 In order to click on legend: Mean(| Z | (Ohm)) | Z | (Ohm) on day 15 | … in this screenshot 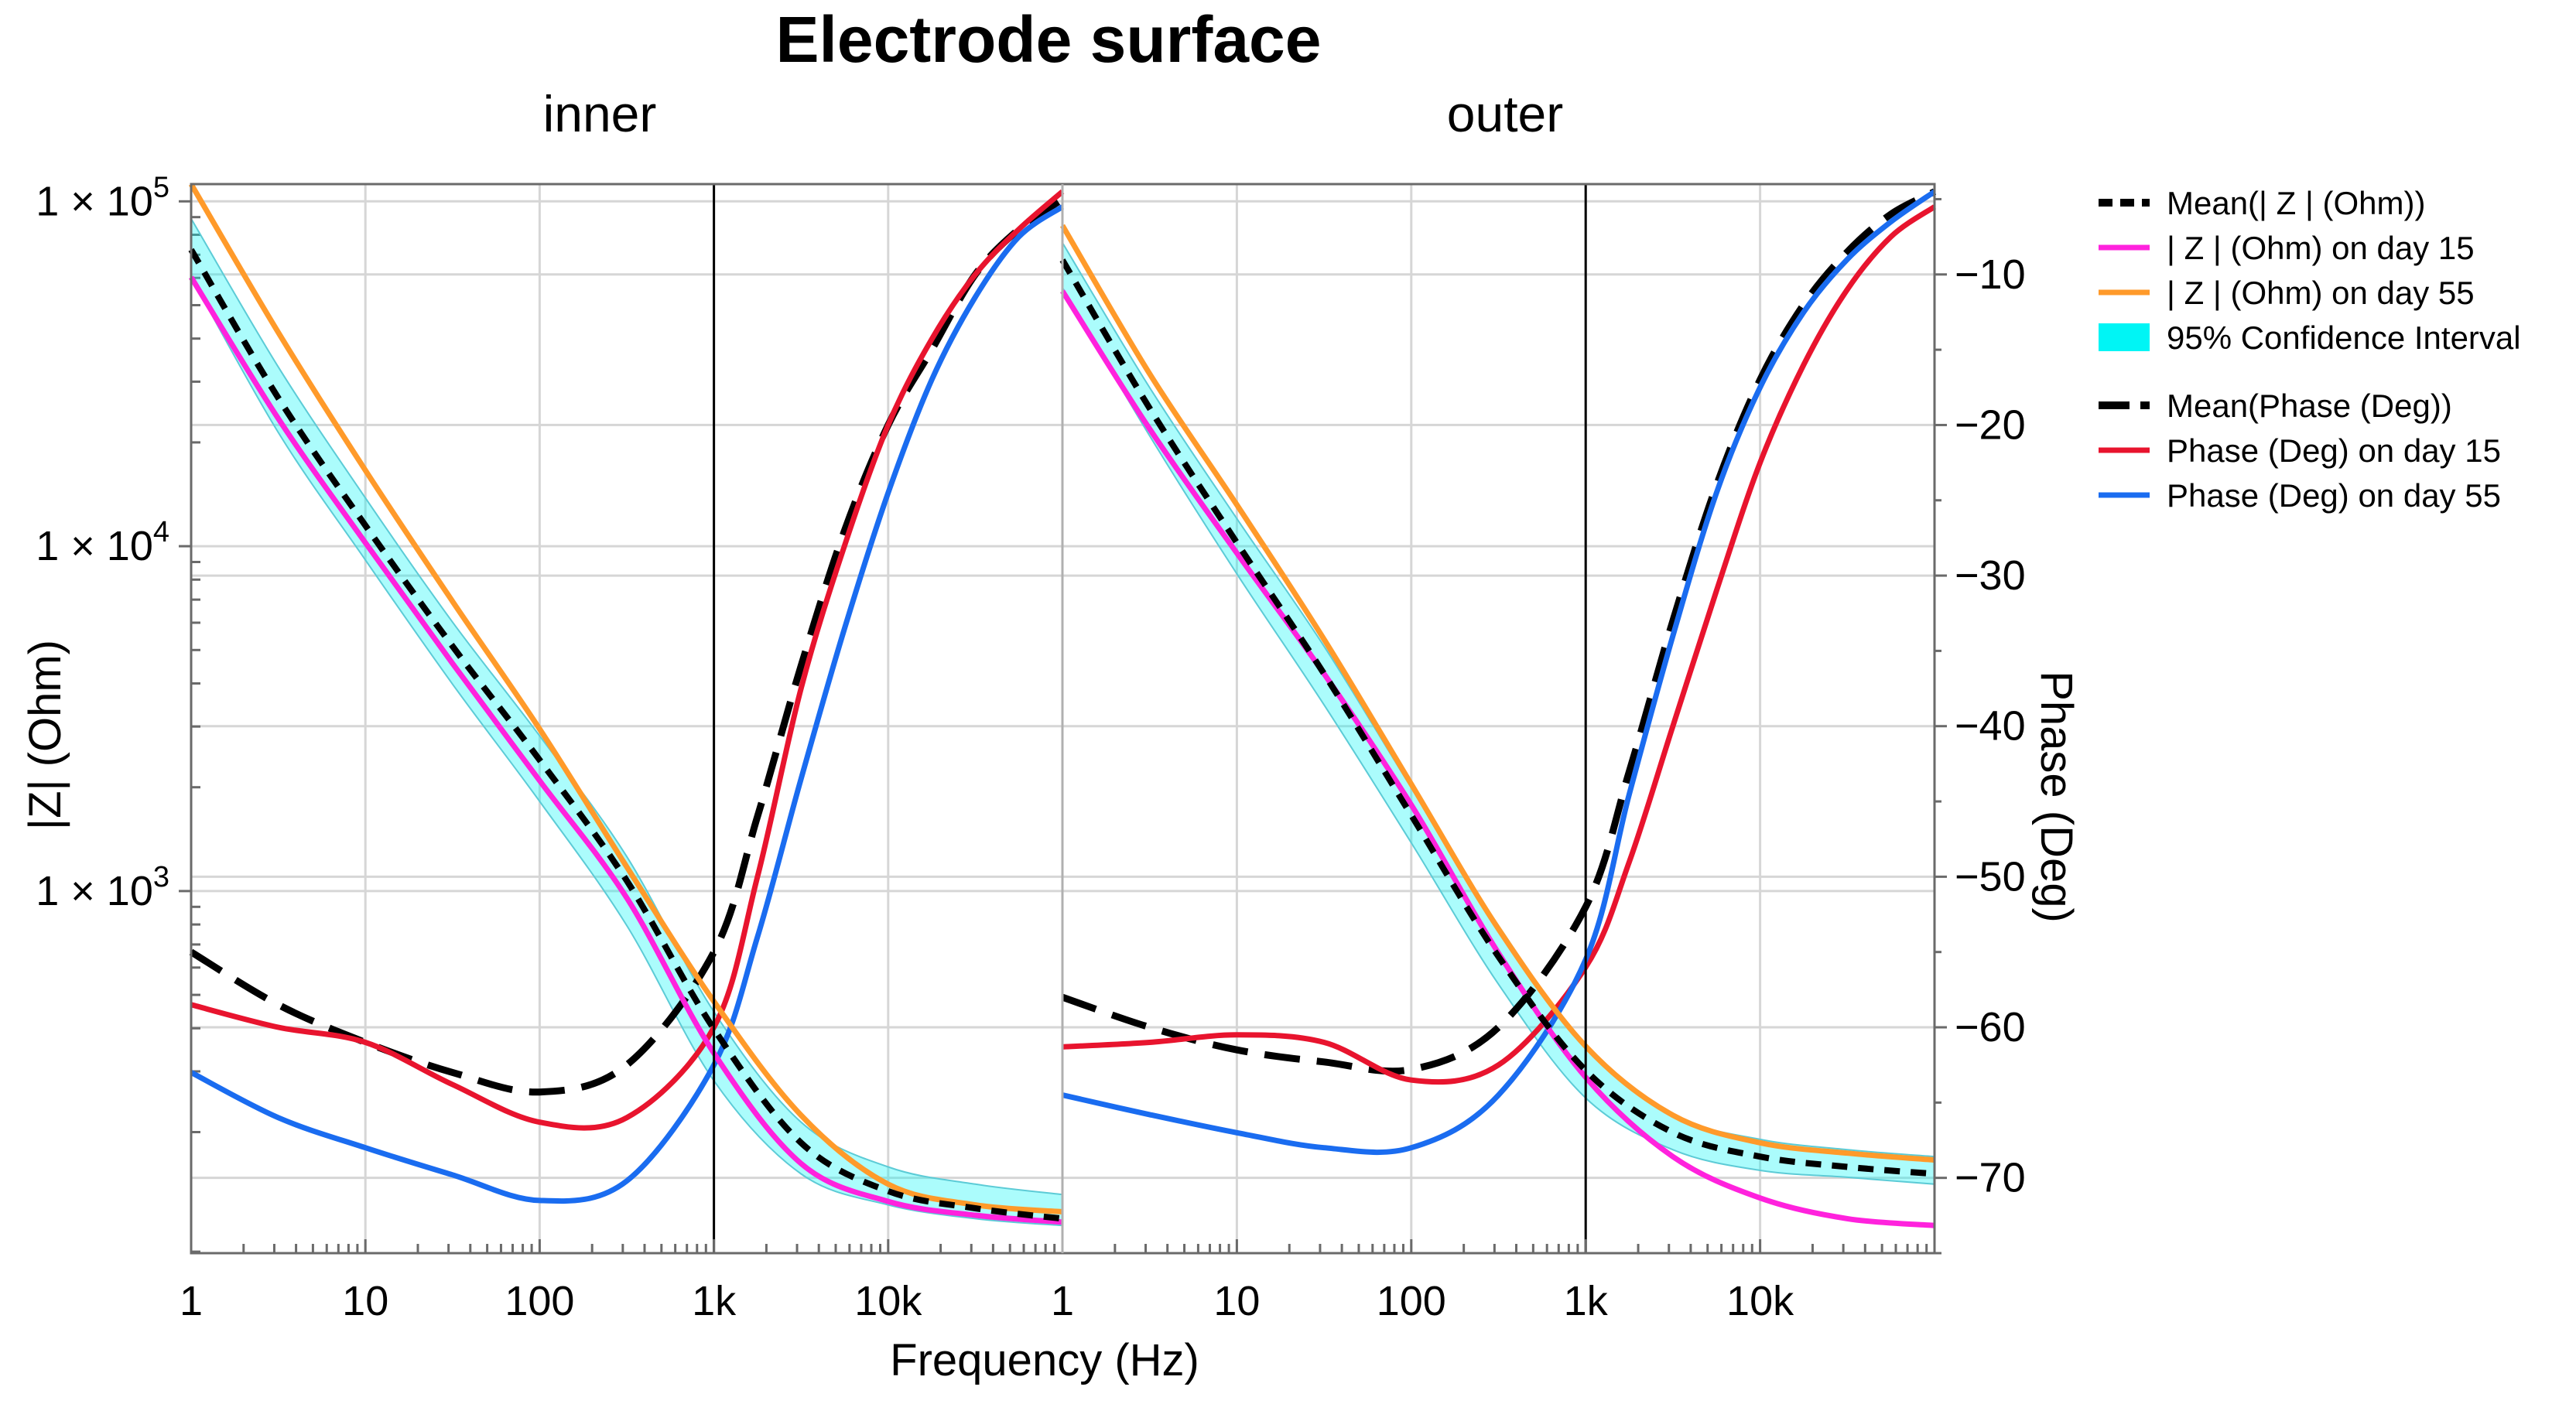, I will do `click(2310, 349)`.